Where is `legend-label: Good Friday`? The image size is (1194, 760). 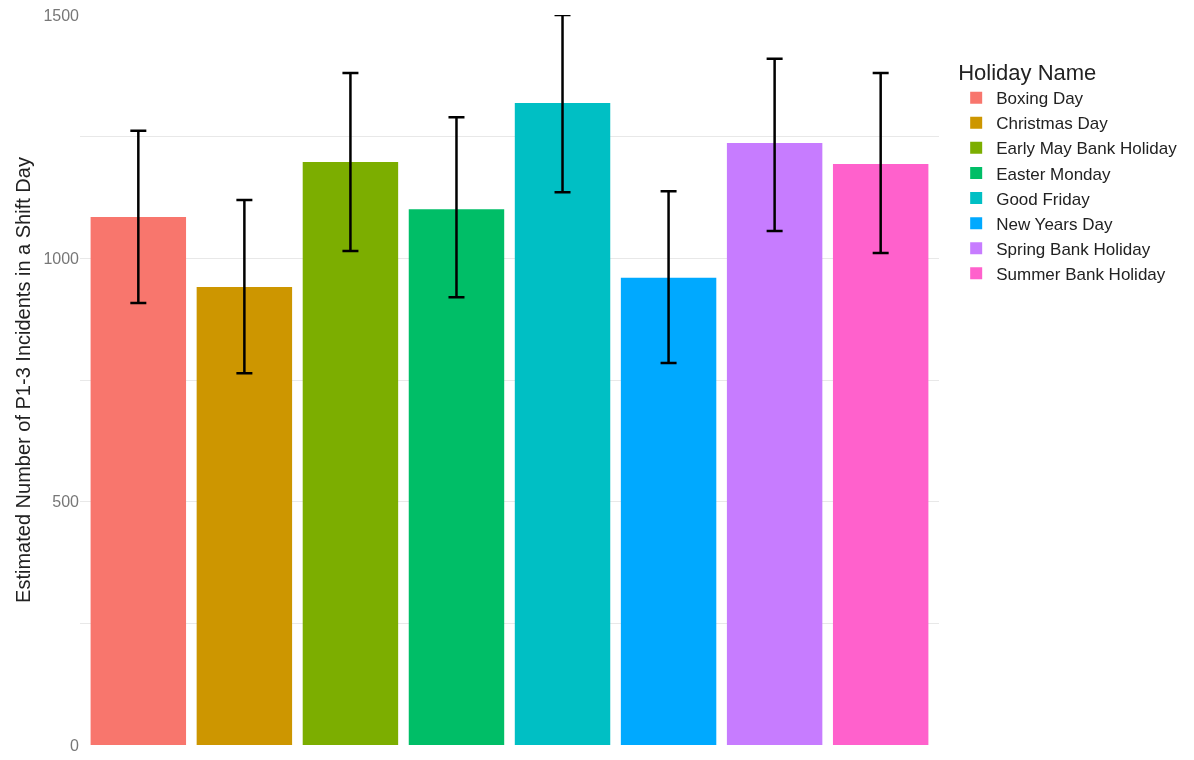
legend-label: Good Friday is located at coordinates (1043, 199).